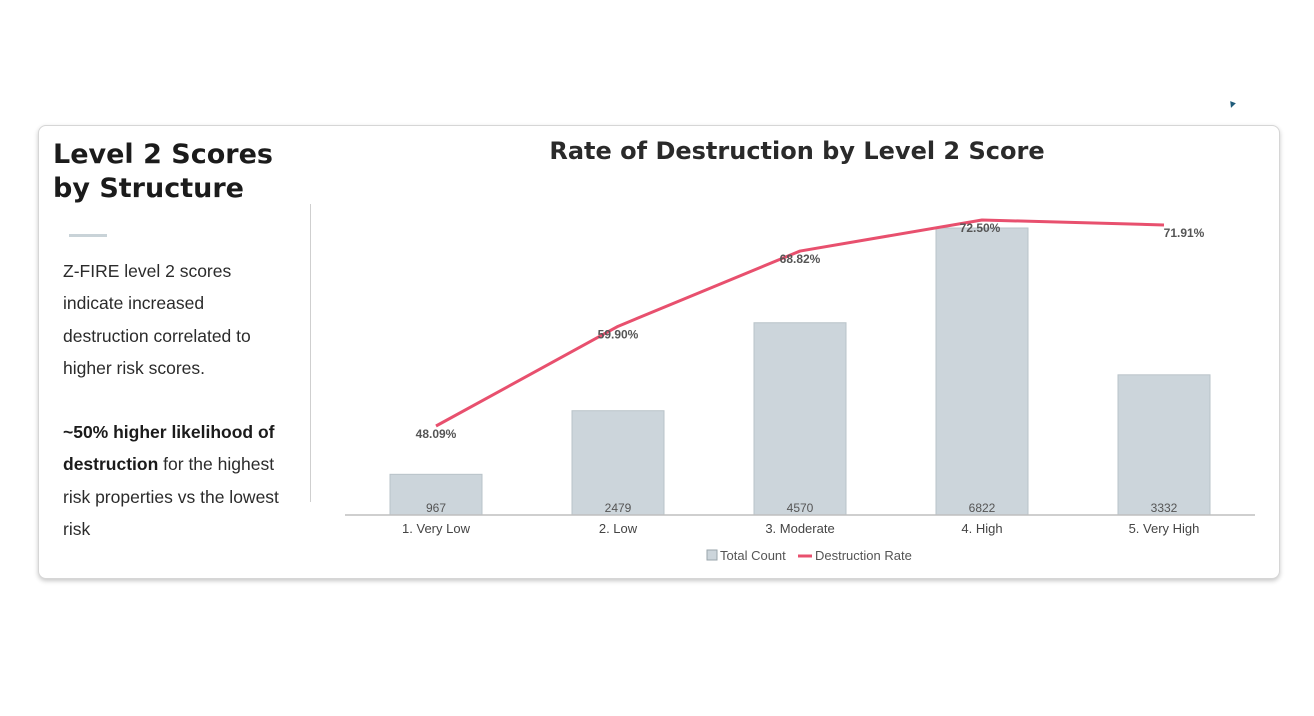 The height and width of the screenshot is (716, 1314). I want to click on legend-swatch-total-count, so click(712, 555).